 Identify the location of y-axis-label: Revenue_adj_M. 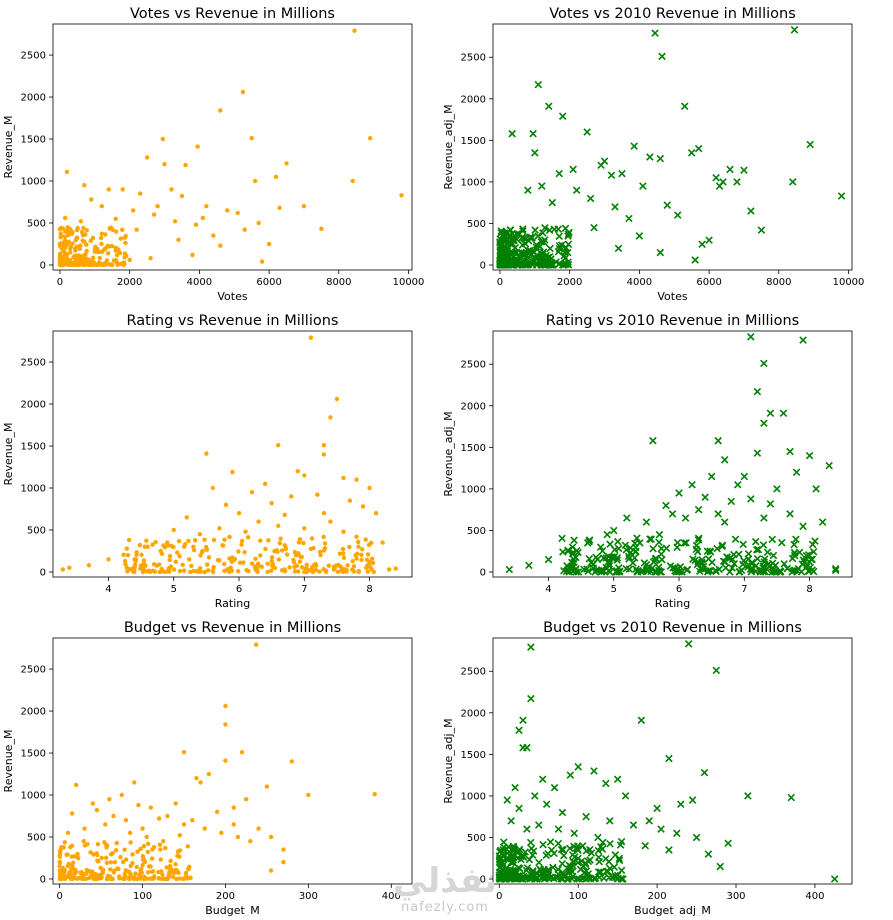
(448, 146).